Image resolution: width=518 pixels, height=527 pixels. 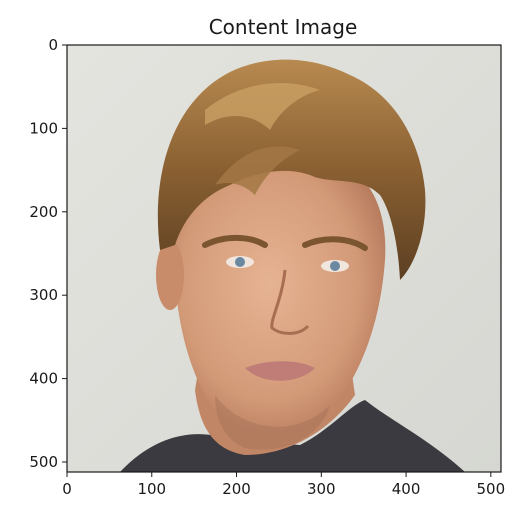 What do you see at coordinates (53, 45) in the screenshot?
I see `y-tick-label: 0` at bounding box center [53, 45].